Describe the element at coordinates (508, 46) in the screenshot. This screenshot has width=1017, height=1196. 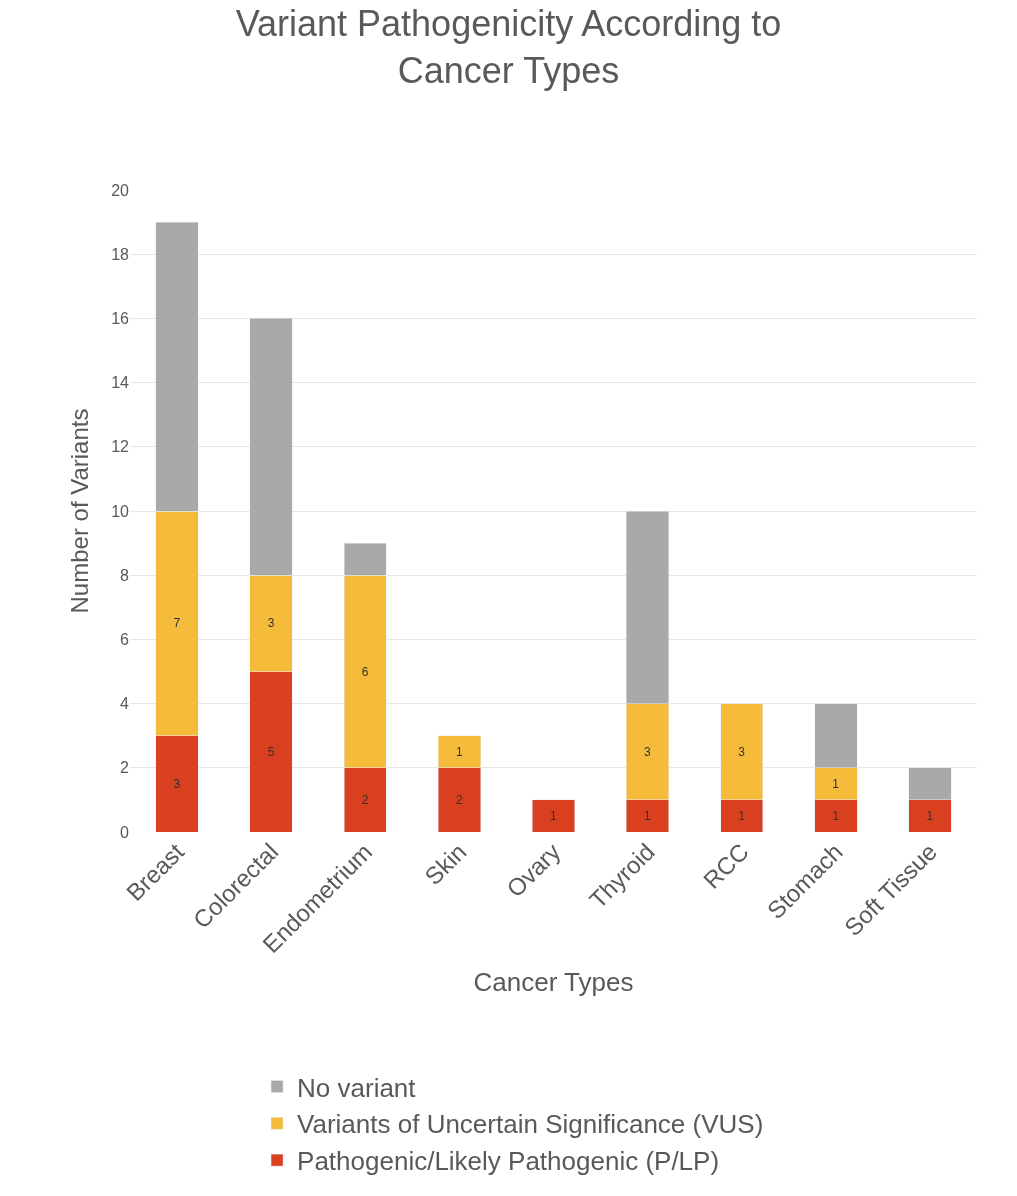
I see `chart-title: Variant Pathogenicity According to Cancer Types` at that location.